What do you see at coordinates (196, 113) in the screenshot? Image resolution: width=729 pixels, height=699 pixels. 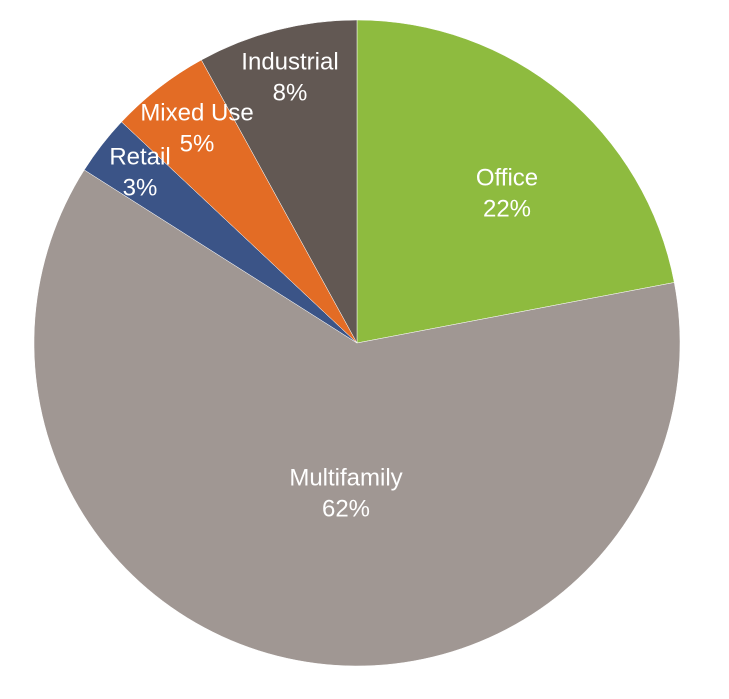 I see `slice-label-mixed-use: Mixed Use` at bounding box center [196, 113].